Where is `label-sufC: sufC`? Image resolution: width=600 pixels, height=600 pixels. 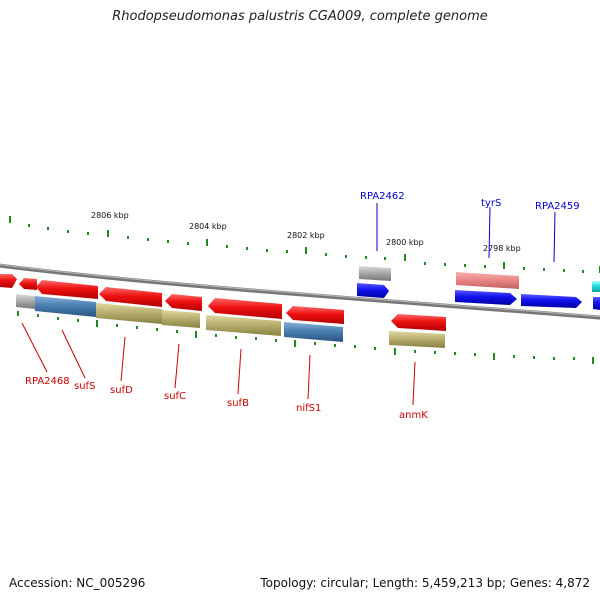 label-sufC: sufC is located at coordinates (175, 396).